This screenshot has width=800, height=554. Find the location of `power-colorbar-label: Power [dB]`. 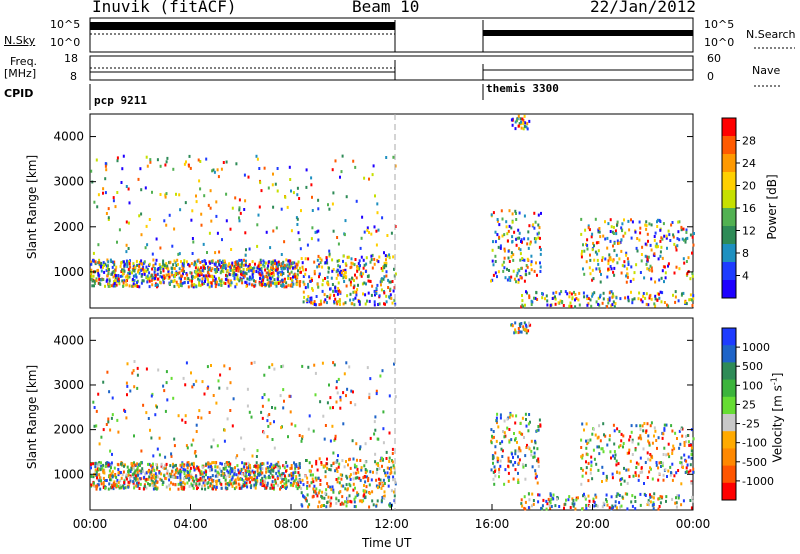

power-colorbar-label: Power [dB] is located at coordinates (772, 207).